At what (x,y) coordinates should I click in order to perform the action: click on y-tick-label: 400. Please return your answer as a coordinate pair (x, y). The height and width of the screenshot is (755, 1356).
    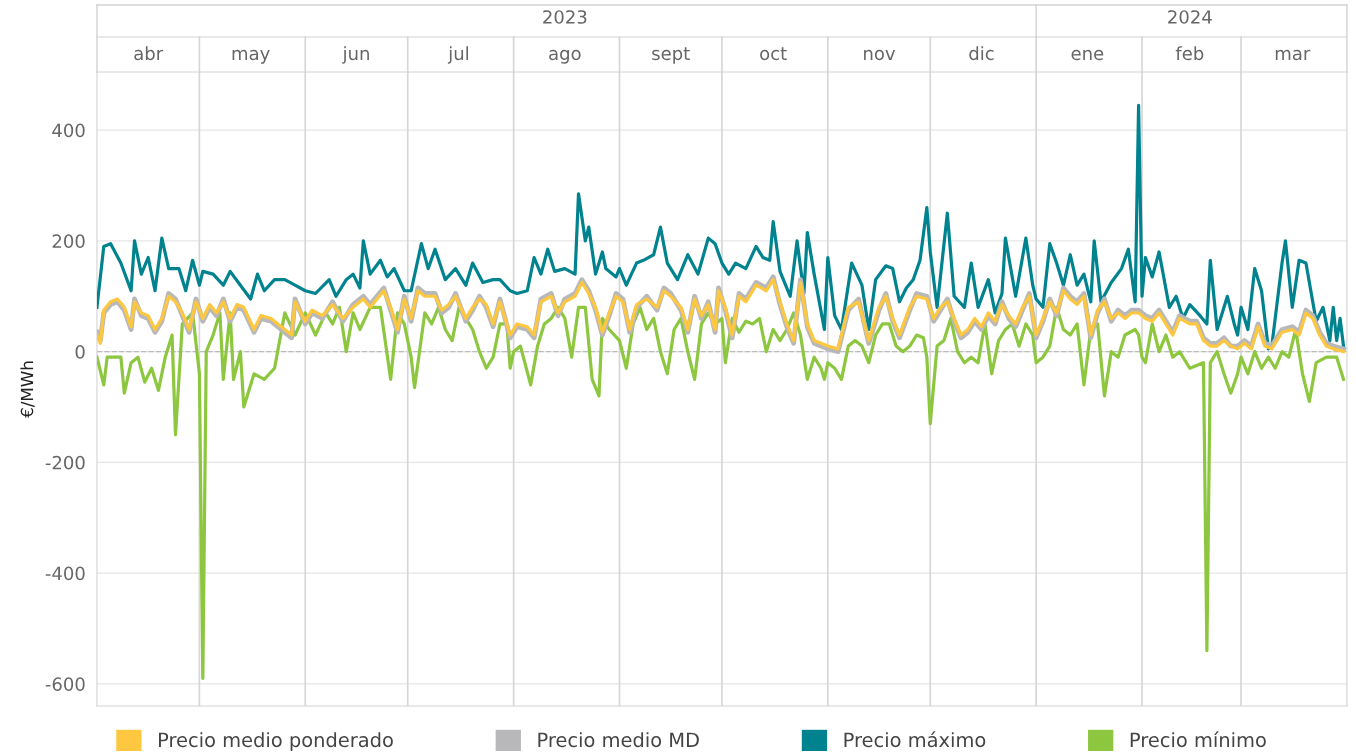
    Looking at the image, I should click on (68, 130).